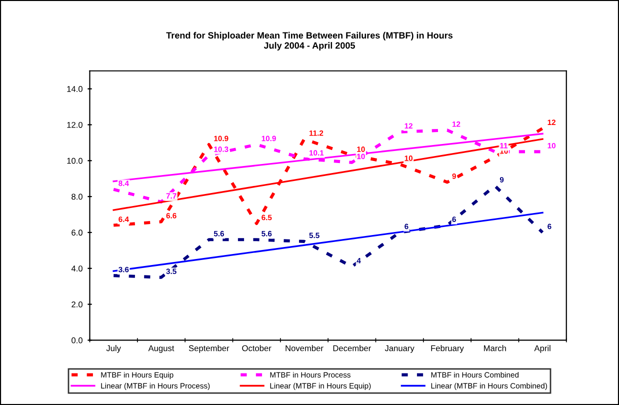  I want to click on x-tick-label: September, so click(209, 349).